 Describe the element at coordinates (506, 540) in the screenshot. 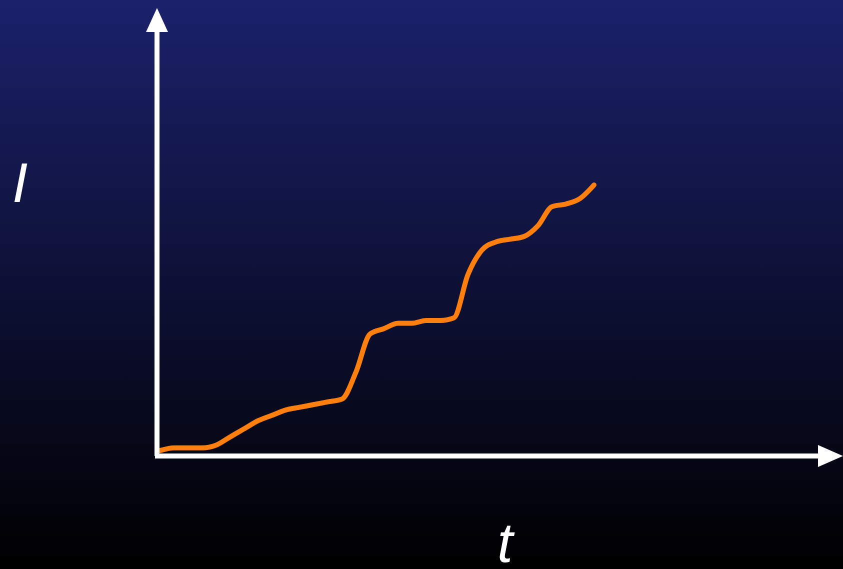

I see `x-axis-title: t` at that location.